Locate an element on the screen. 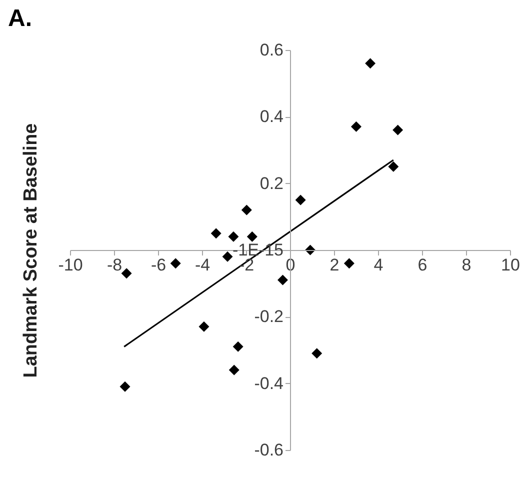  x-tick-label: -8 is located at coordinates (114, 265).